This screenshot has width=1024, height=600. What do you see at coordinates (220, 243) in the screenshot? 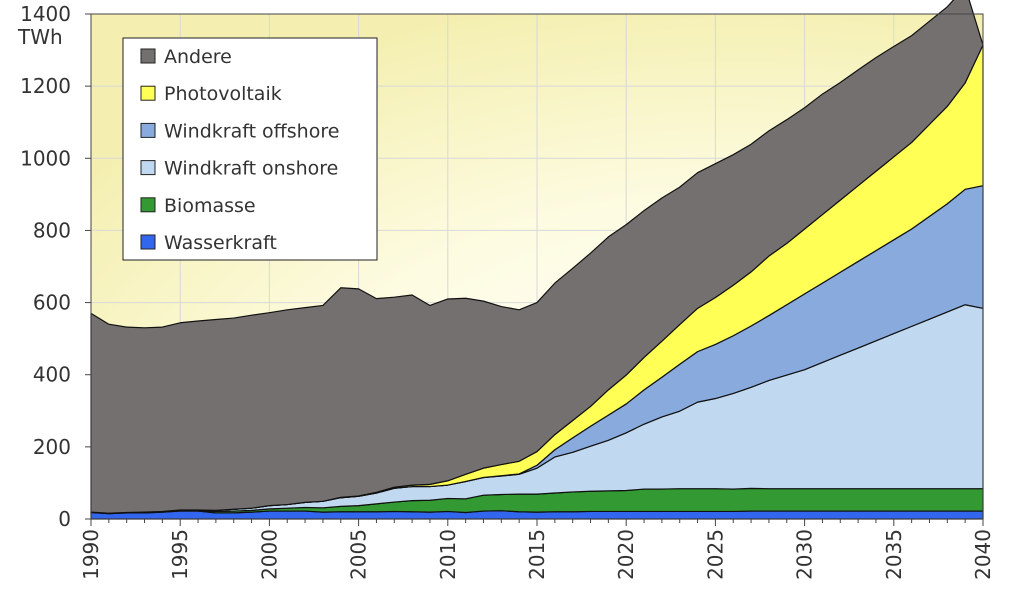
I see `legend-label: Wasserkraft` at bounding box center [220, 243].